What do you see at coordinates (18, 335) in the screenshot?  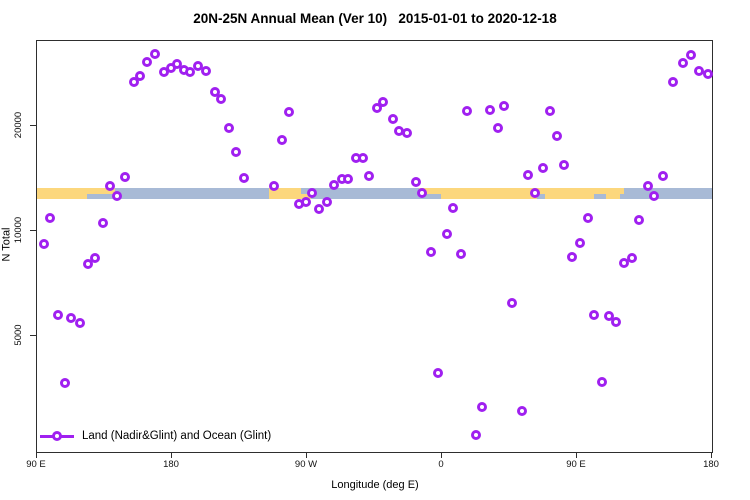 I see `y-tick-label: 5000` at bounding box center [18, 335].